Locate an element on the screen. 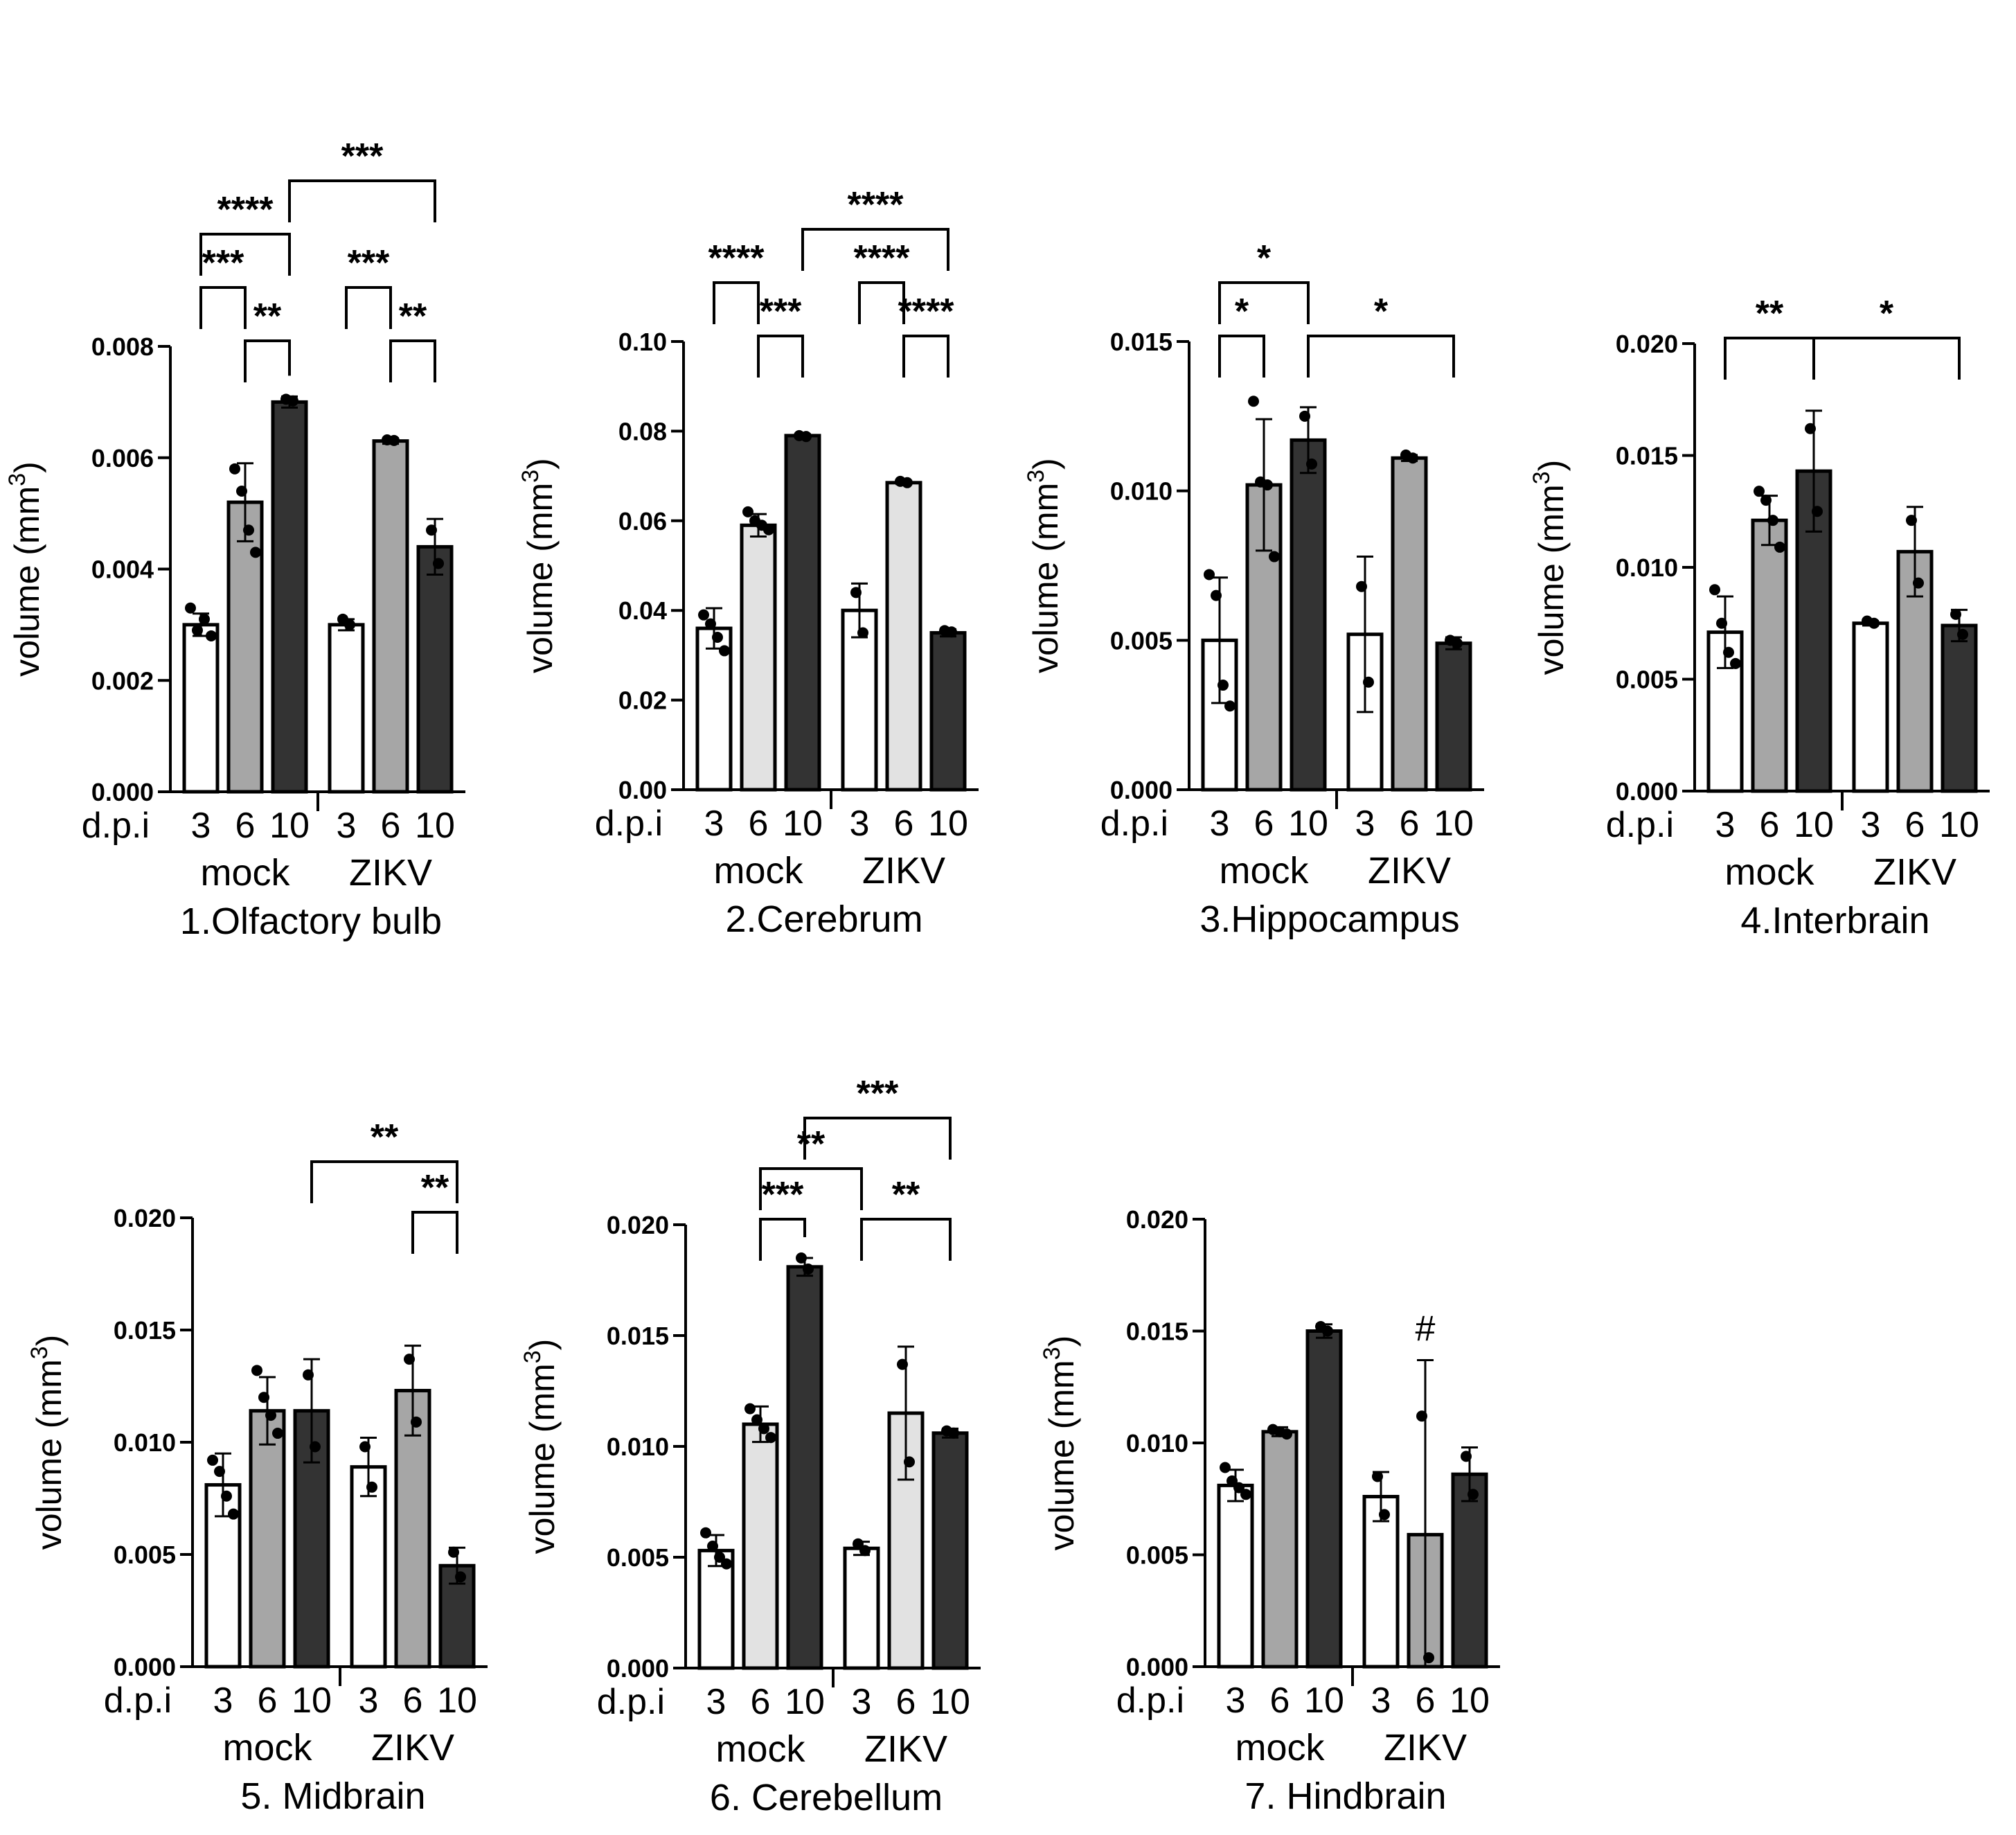 This screenshot has height=1835, width=2016. y-tick-label: 0.10 is located at coordinates (643, 342).